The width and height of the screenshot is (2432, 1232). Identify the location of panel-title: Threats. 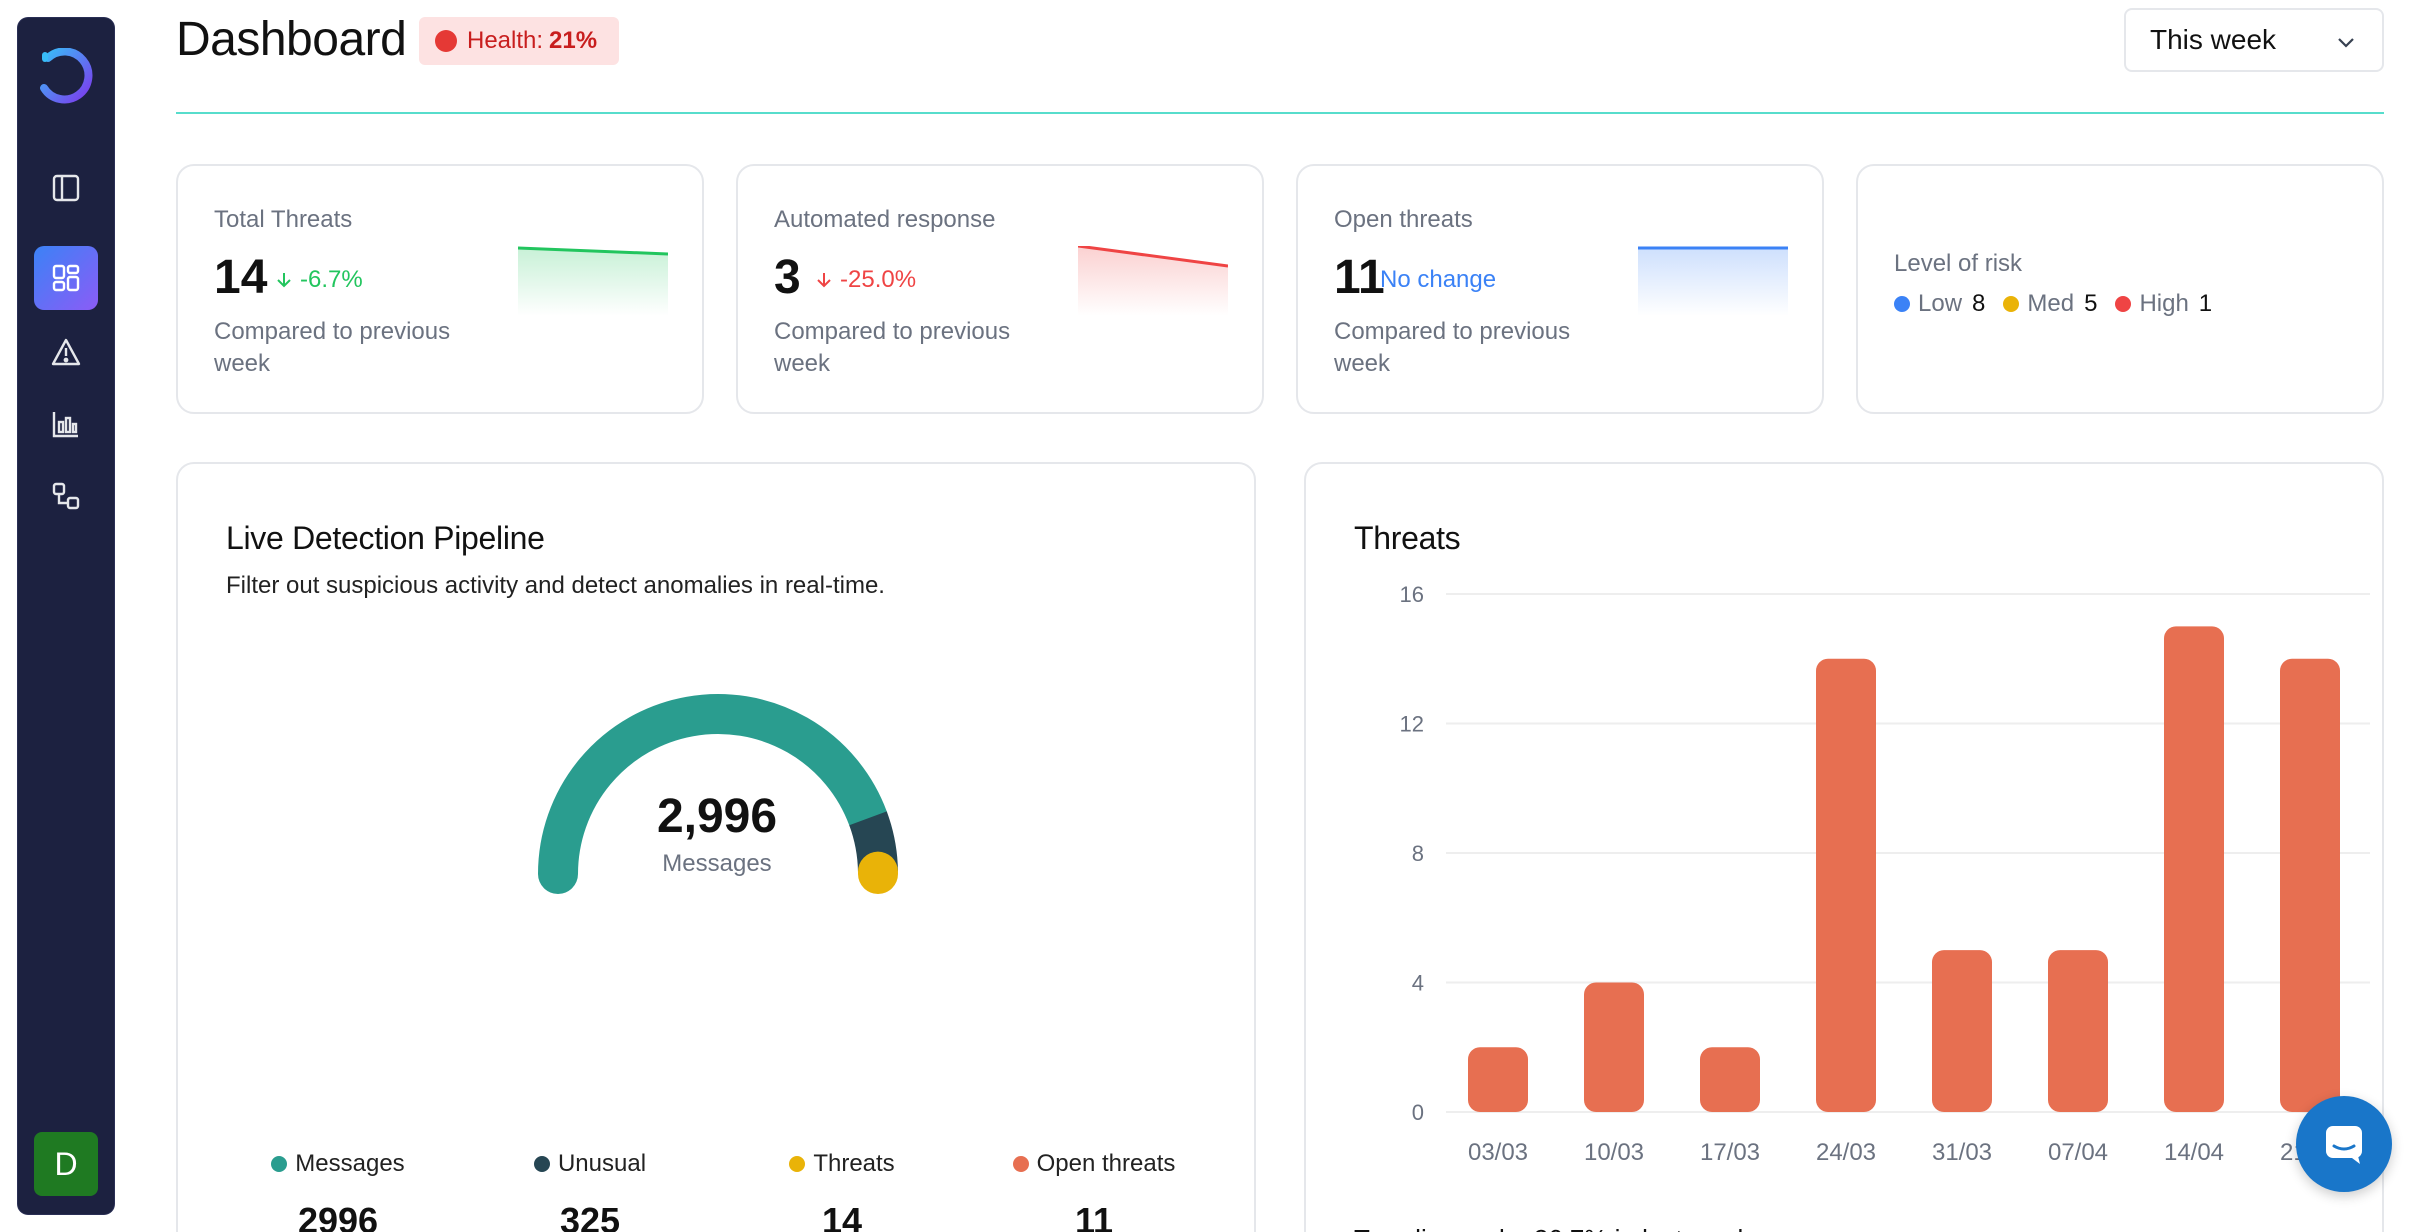
(1407, 538).